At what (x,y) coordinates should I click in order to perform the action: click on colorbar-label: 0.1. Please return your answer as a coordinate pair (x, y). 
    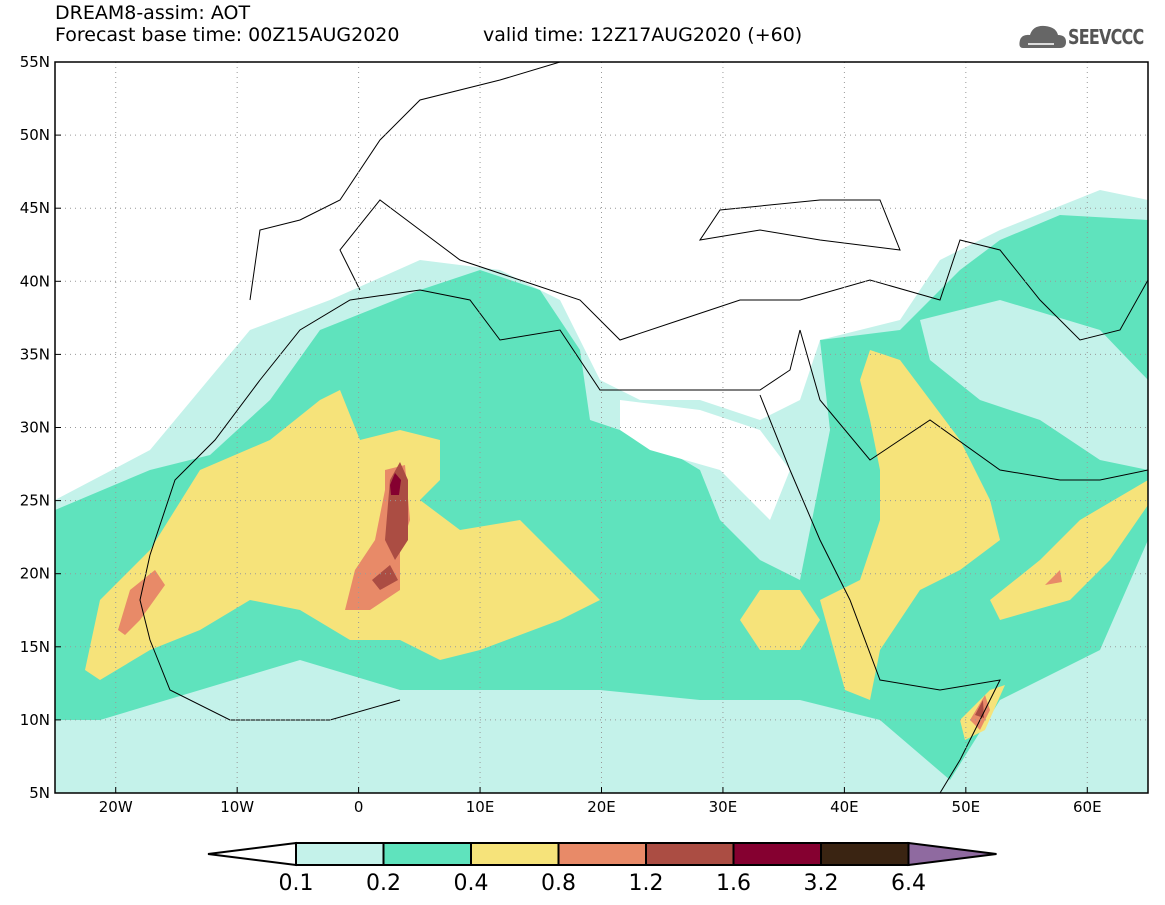
    Looking at the image, I should click on (296, 883).